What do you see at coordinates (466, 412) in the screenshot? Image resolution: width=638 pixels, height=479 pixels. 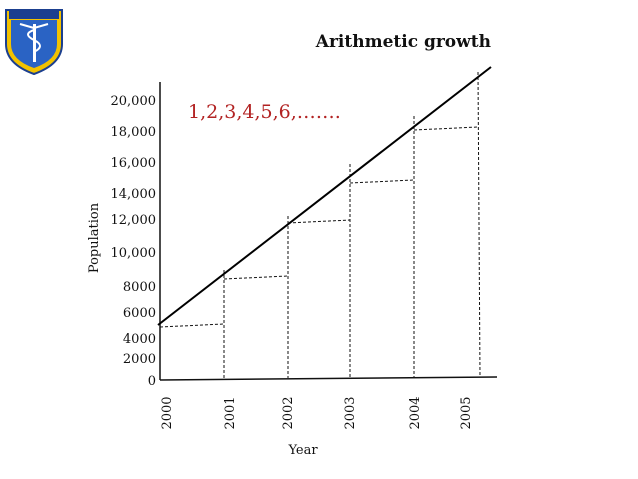 I see `x-tick-label: 2005` at bounding box center [466, 412].